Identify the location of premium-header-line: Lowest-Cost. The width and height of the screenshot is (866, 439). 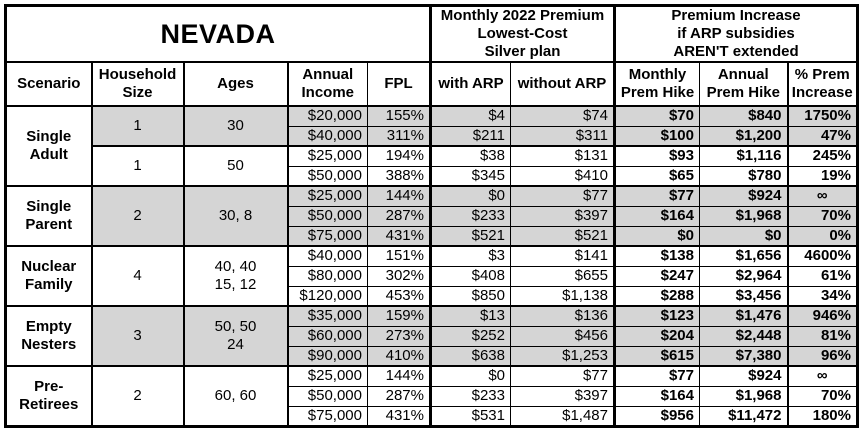
(522, 33).